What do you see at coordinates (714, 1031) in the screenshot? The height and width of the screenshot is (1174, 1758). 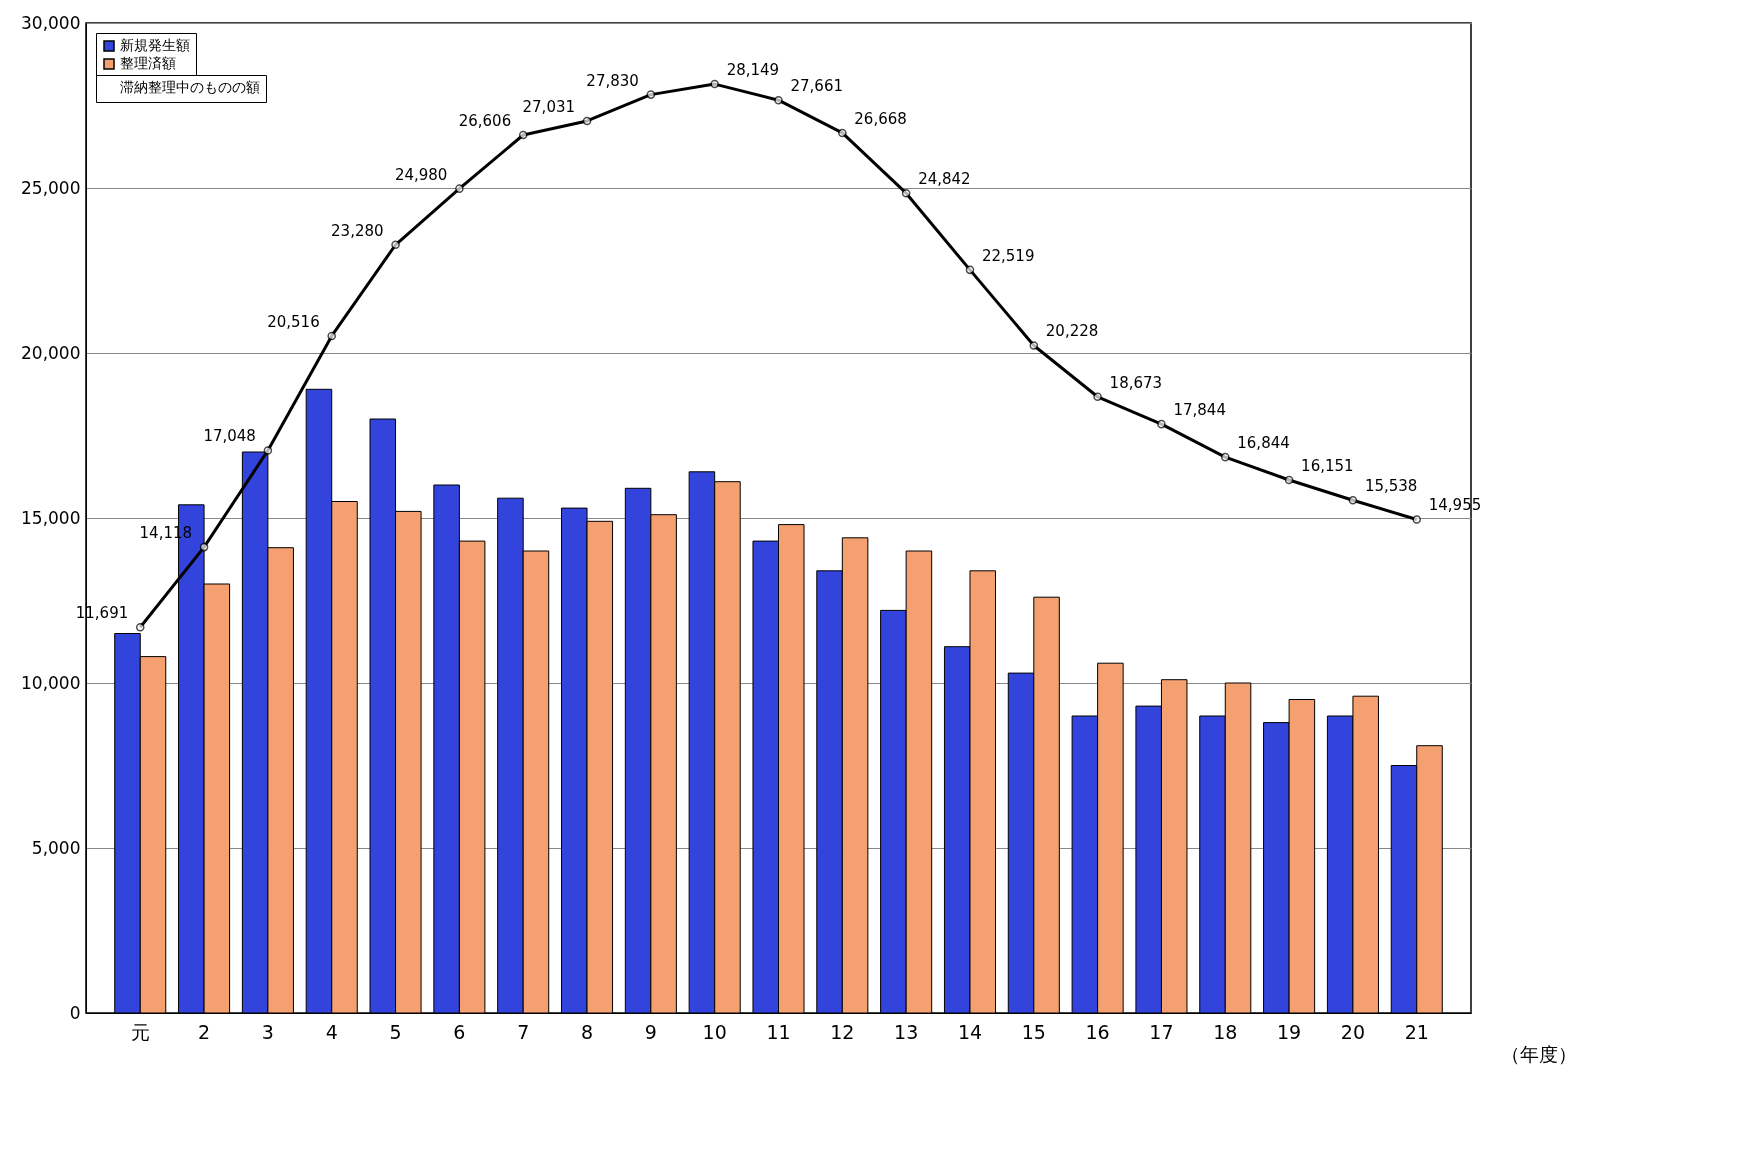 I see `x-tick-label: 10` at bounding box center [714, 1031].